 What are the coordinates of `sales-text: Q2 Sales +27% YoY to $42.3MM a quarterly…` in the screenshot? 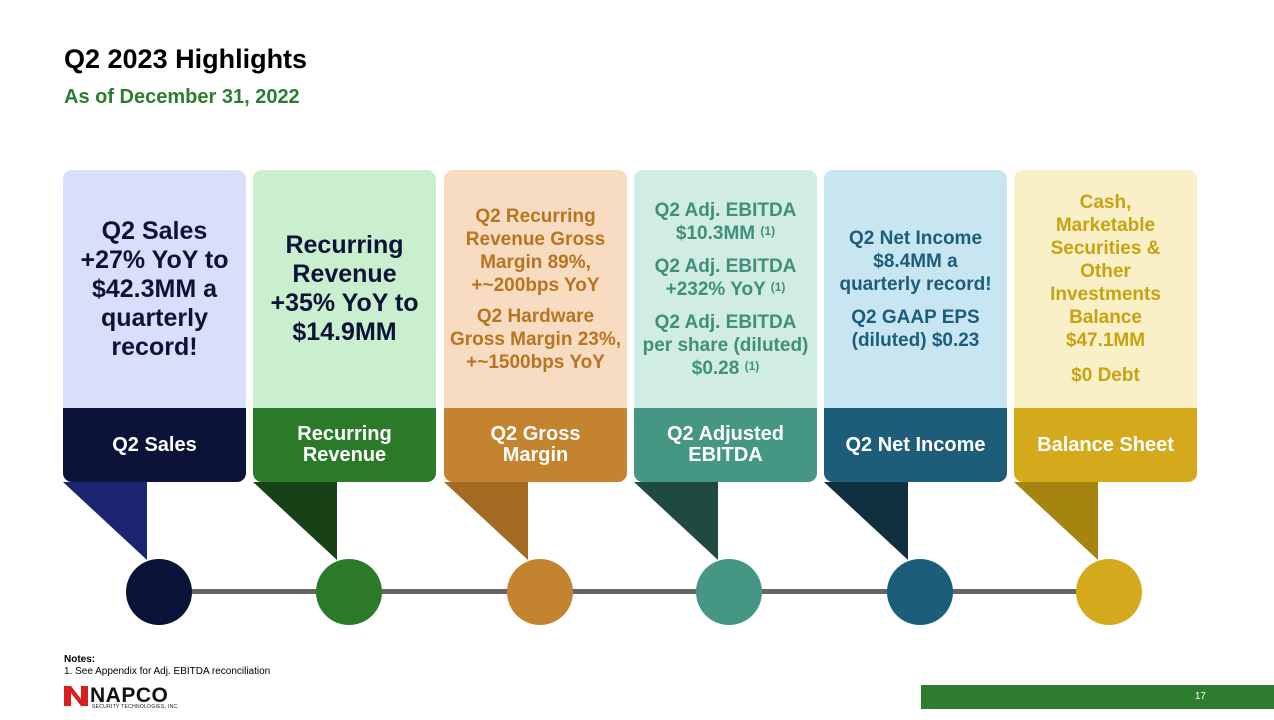 It's located at (154, 288).